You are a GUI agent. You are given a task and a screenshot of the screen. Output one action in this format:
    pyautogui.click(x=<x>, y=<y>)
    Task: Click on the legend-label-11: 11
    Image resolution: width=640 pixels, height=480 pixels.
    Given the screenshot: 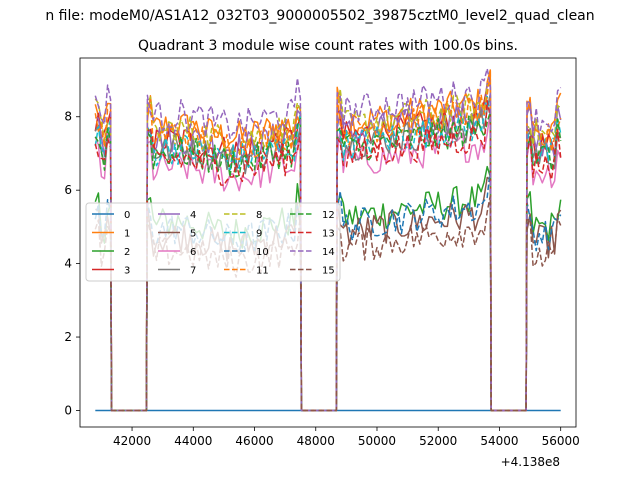 What is the action you would take?
    pyautogui.click(x=262, y=271)
    